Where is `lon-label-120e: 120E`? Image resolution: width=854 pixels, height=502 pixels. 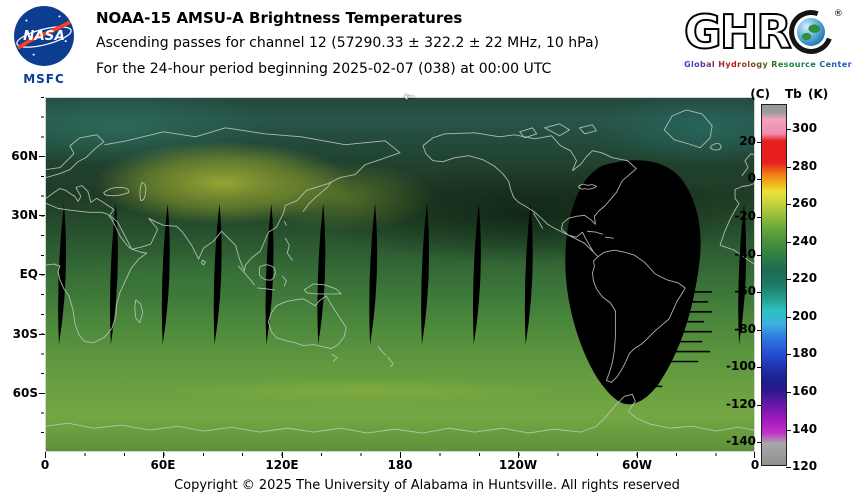
lon-label-120e: 120E is located at coordinates (282, 465).